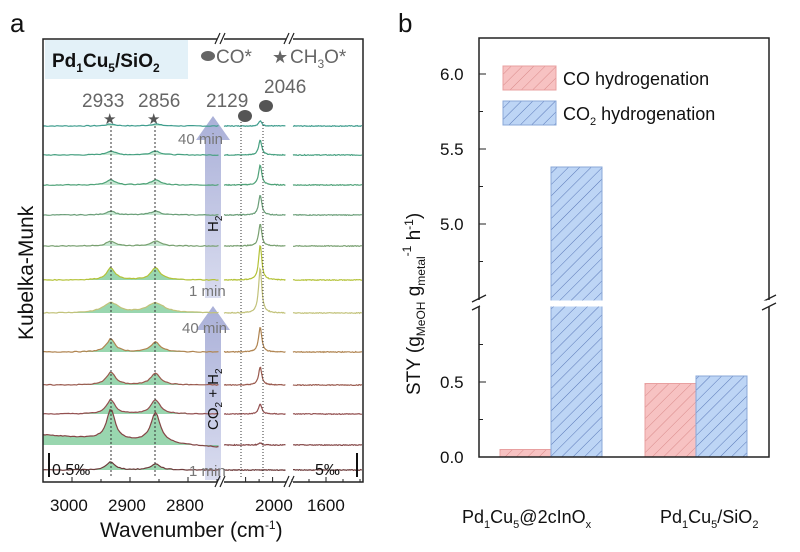 This screenshot has width=800, height=552. Describe the element at coordinates (71, 470) in the screenshot. I see `scale-bar-left-label: 0.5‰` at that location.